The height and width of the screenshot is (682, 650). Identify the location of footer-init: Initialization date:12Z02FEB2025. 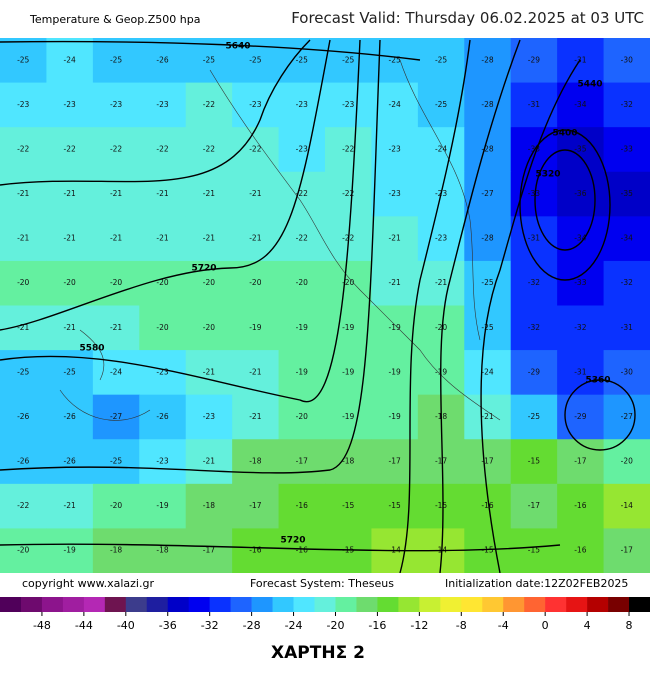
(536, 583).